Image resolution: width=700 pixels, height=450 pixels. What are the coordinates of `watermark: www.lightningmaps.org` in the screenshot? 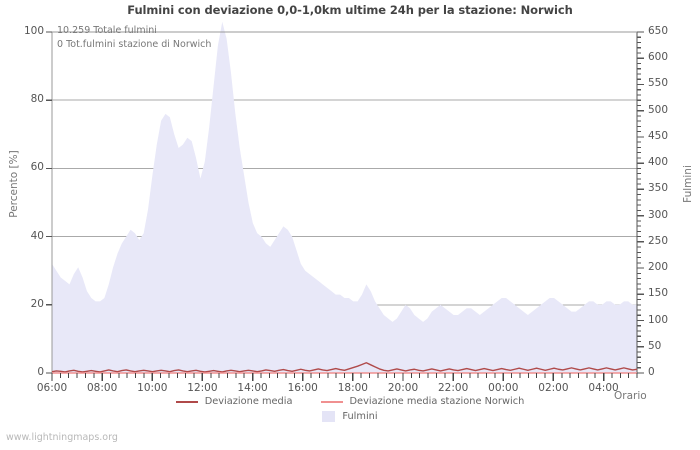 It's located at (62, 437).